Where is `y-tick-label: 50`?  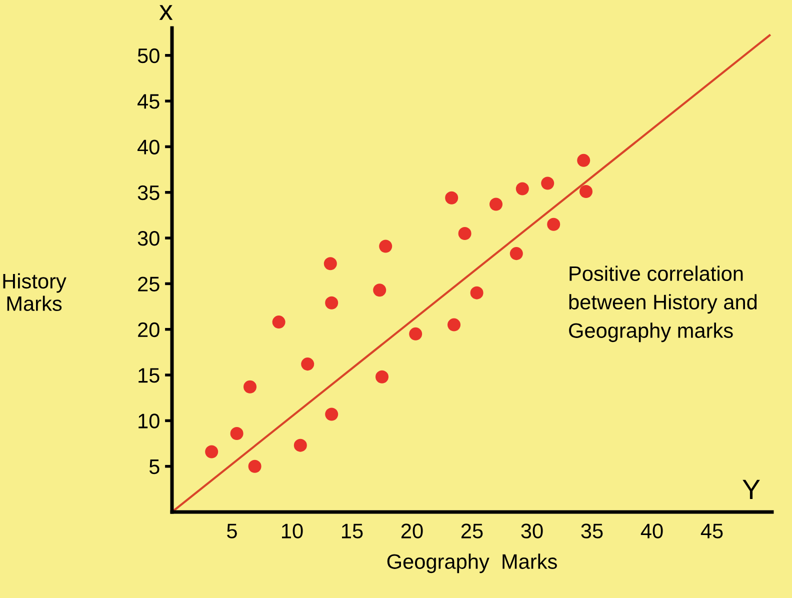 y-tick-label: 50 is located at coordinates (149, 56).